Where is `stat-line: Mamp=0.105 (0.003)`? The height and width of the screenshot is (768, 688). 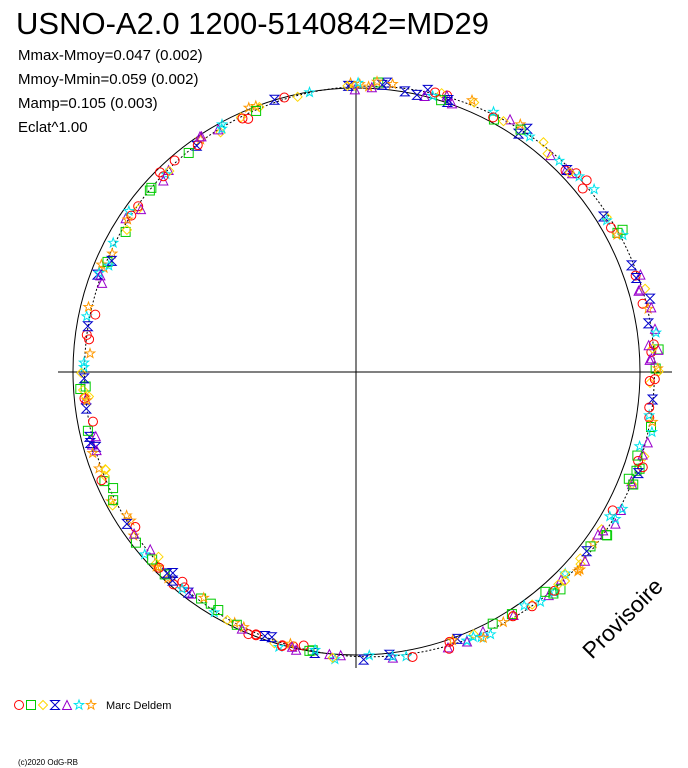
stat-line: Mamp=0.105 (0.003) is located at coordinates (88, 103).